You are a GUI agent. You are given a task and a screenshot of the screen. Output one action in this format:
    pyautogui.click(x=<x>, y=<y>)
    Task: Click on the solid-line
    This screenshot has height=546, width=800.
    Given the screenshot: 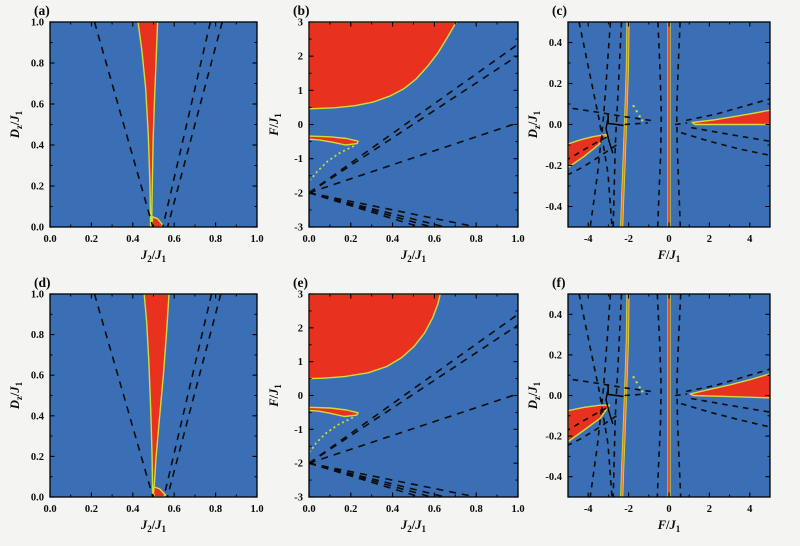 What is the action you would take?
    pyautogui.click(x=609, y=406)
    